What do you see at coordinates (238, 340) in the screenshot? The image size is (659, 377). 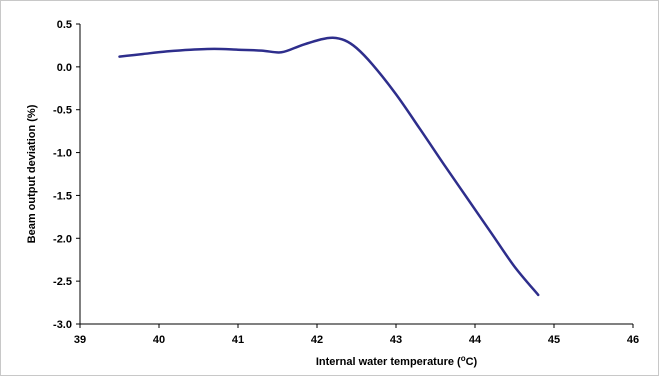 I see `x-tick-label: 41` at bounding box center [238, 340].